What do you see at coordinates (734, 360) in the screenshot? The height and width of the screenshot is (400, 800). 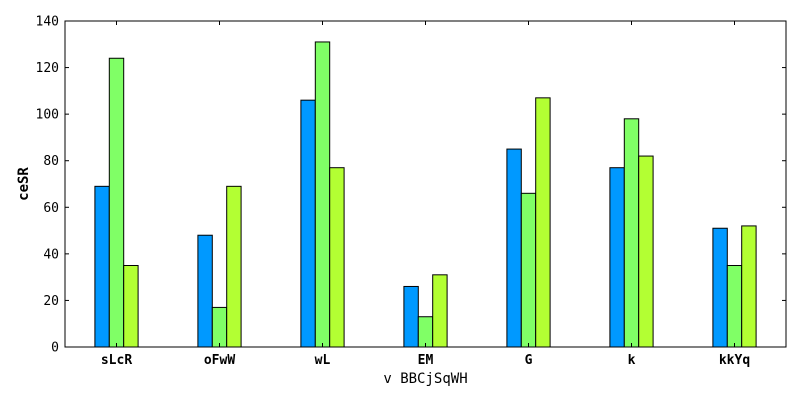 I see `x-tick-label: kkYq` at bounding box center [734, 360].